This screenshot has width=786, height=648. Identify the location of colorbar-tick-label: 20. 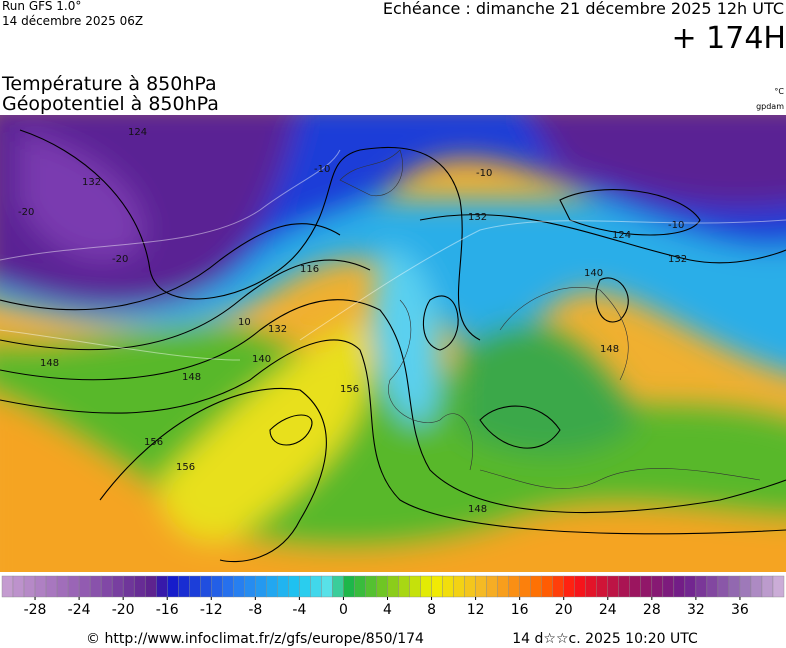
(564, 610).